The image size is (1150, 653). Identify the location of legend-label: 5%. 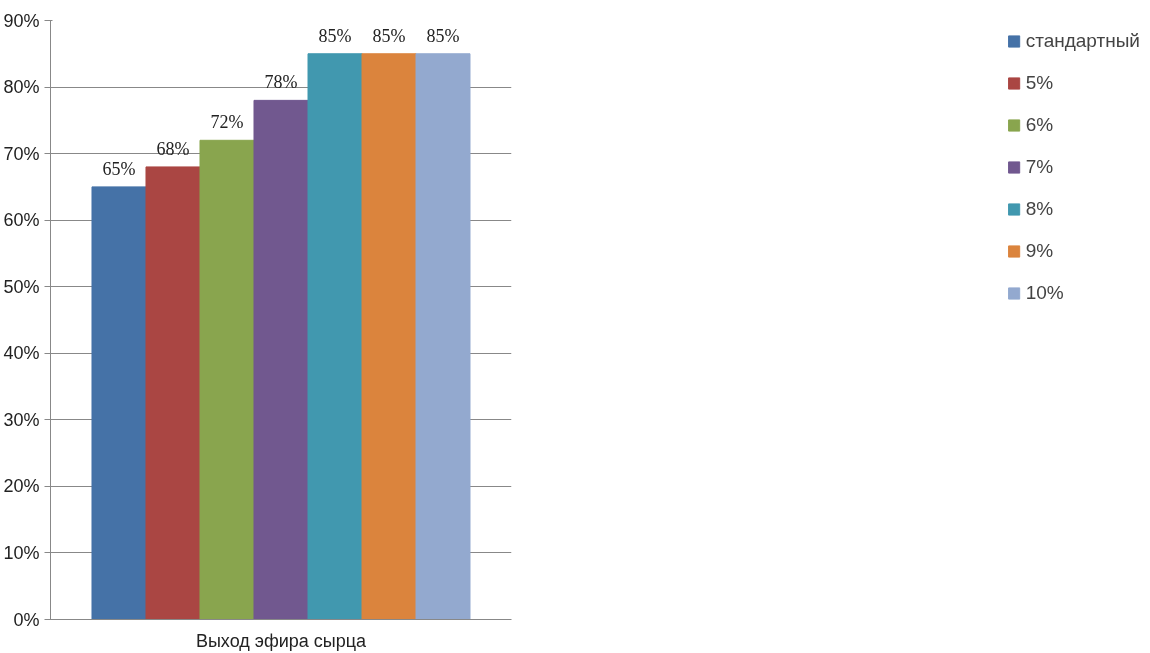
(1039, 83).